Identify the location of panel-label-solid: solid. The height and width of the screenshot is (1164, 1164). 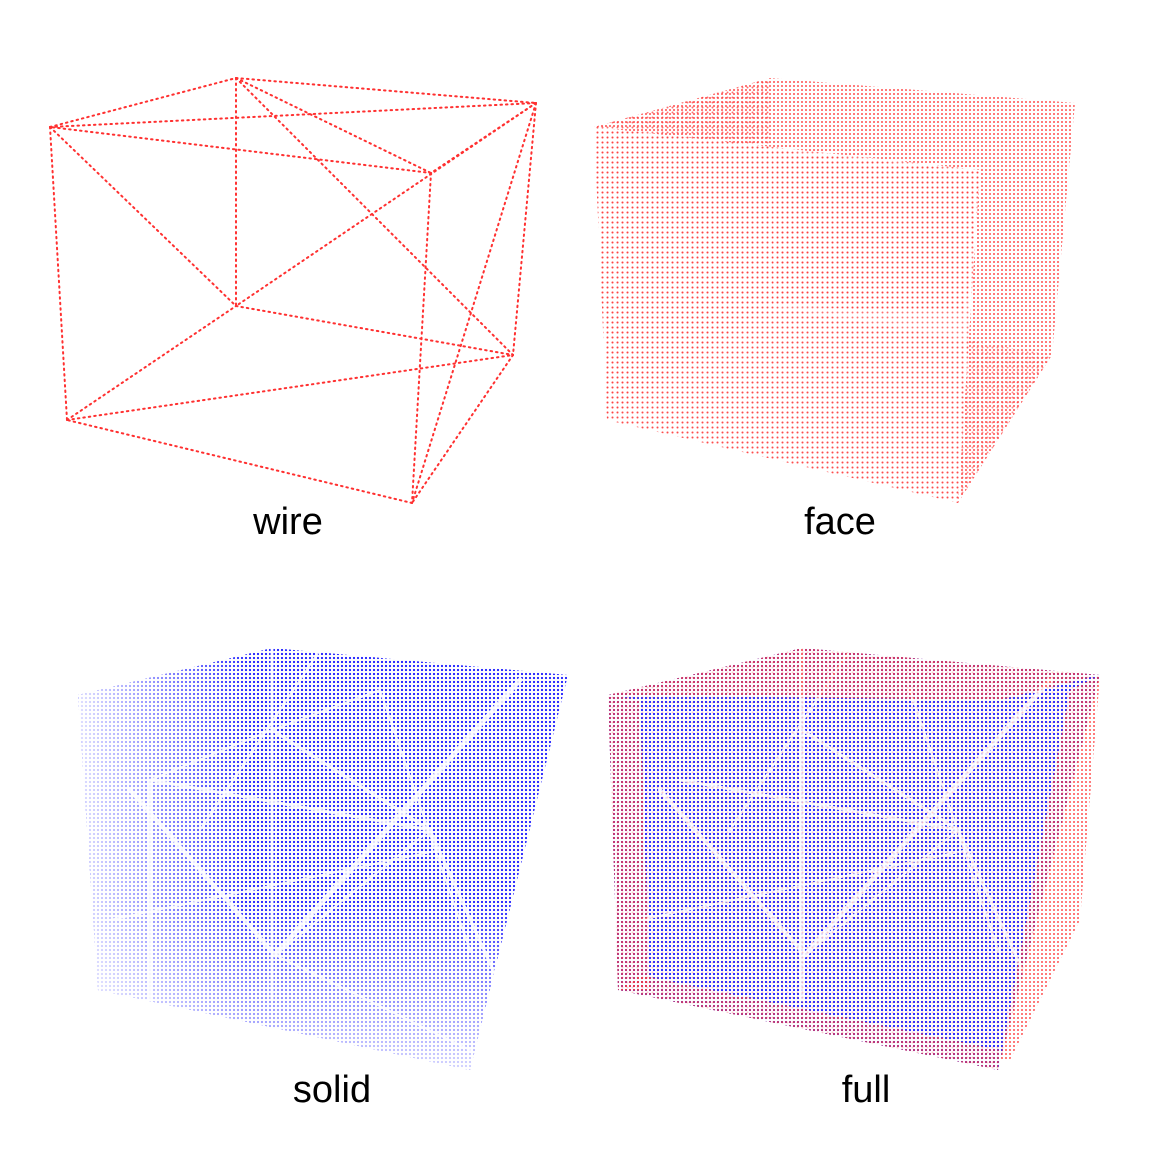
(332, 1090).